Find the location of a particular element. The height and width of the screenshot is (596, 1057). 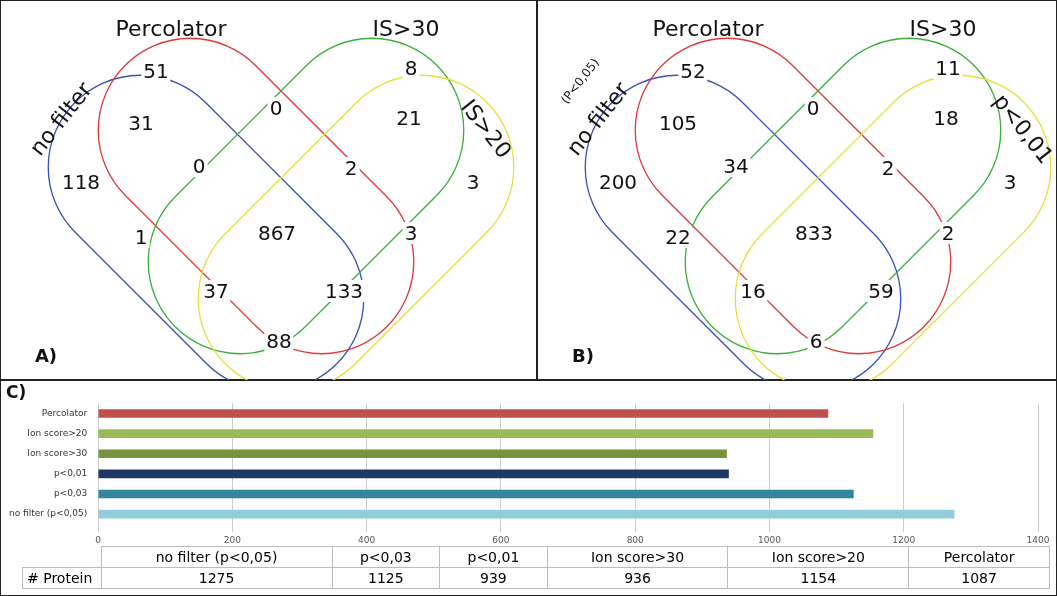

text: 11 is located at coordinates (948, 68).